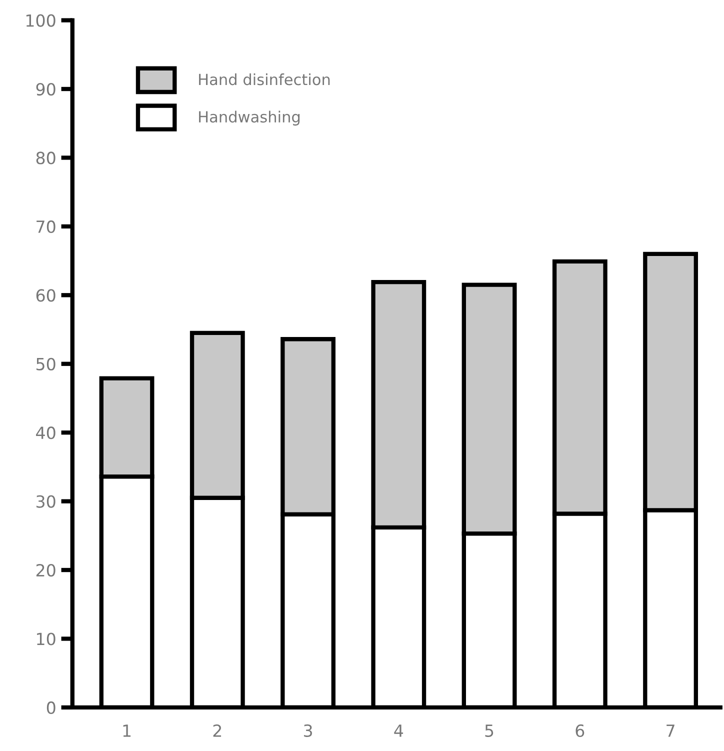  Describe the element at coordinates (46, 570) in the screenshot. I see `y-tick-label: 20` at that location.